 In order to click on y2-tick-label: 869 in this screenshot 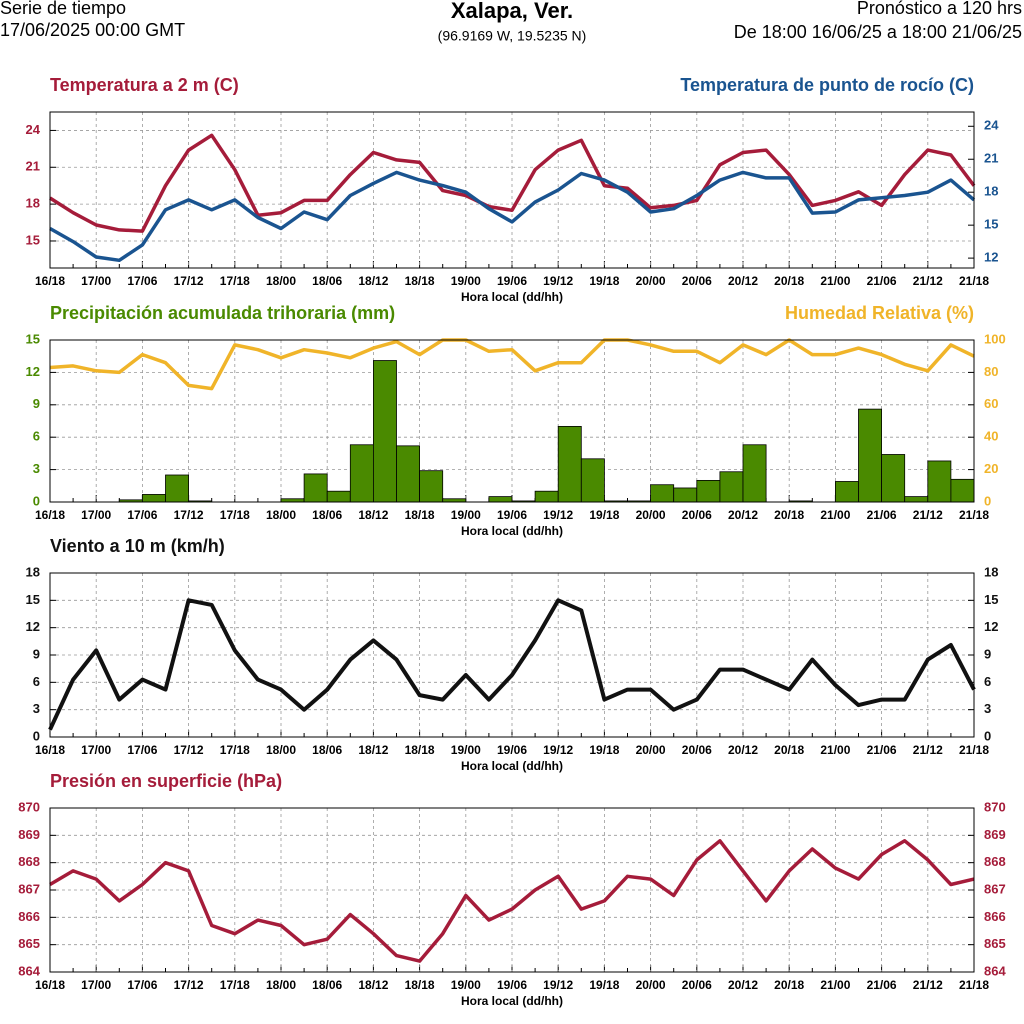, I will do `click(995, 834)`.